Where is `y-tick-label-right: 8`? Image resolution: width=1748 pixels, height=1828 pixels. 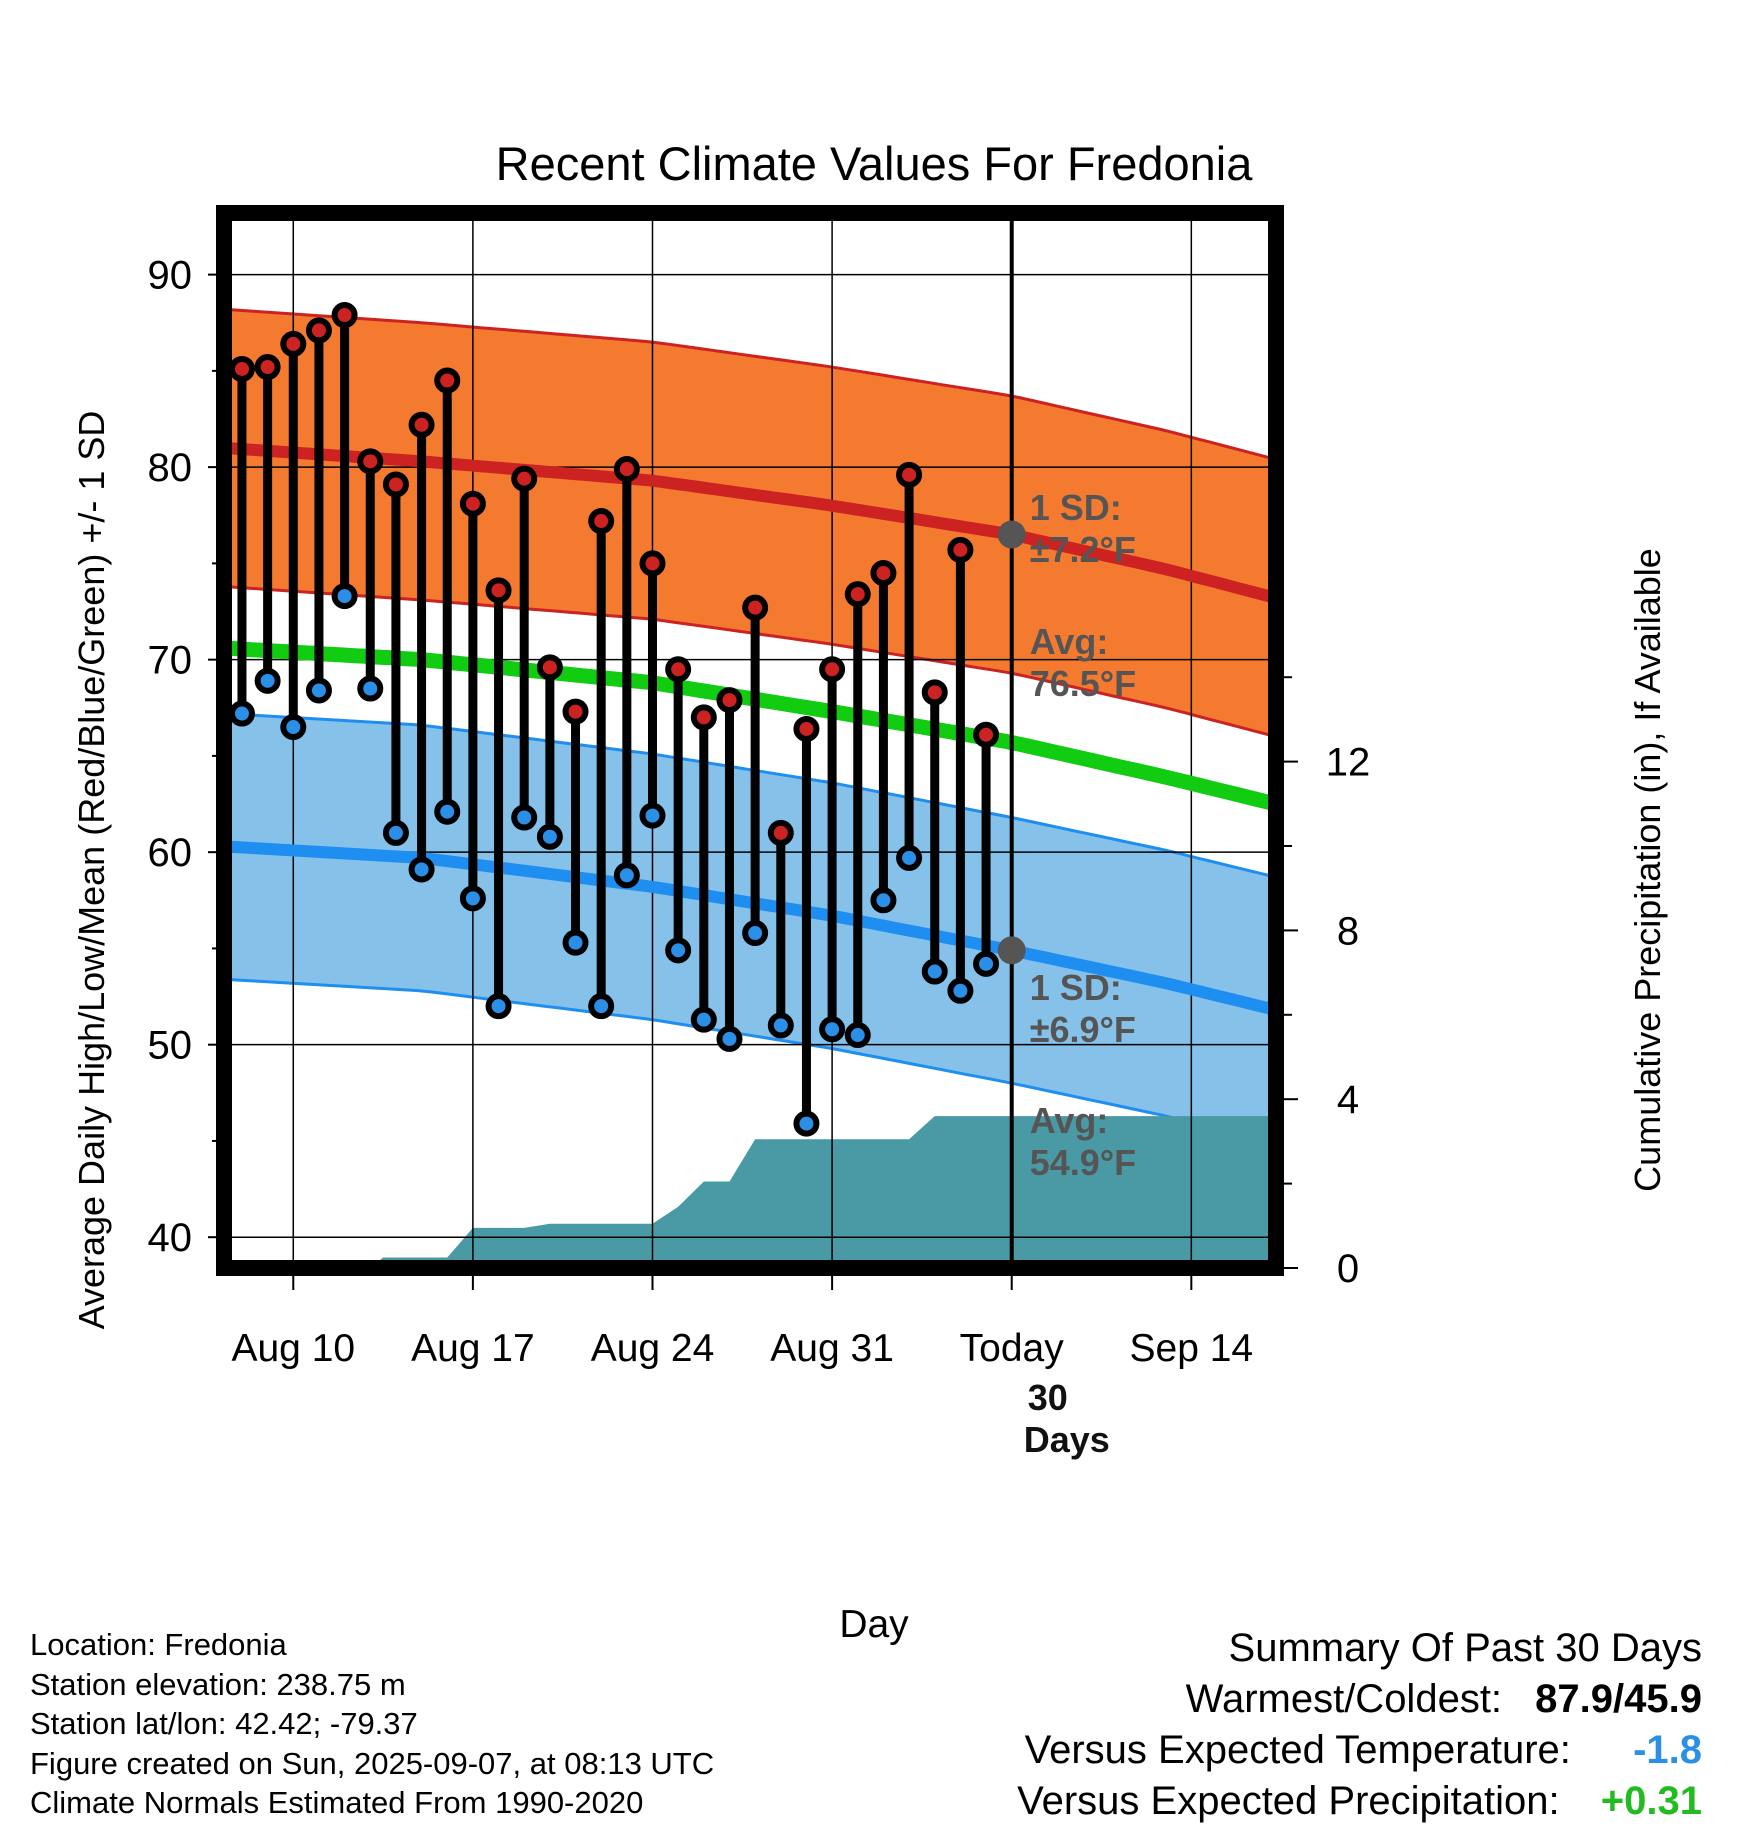 y-tick-label-right: 8 is located at coordinates (1348, 931).